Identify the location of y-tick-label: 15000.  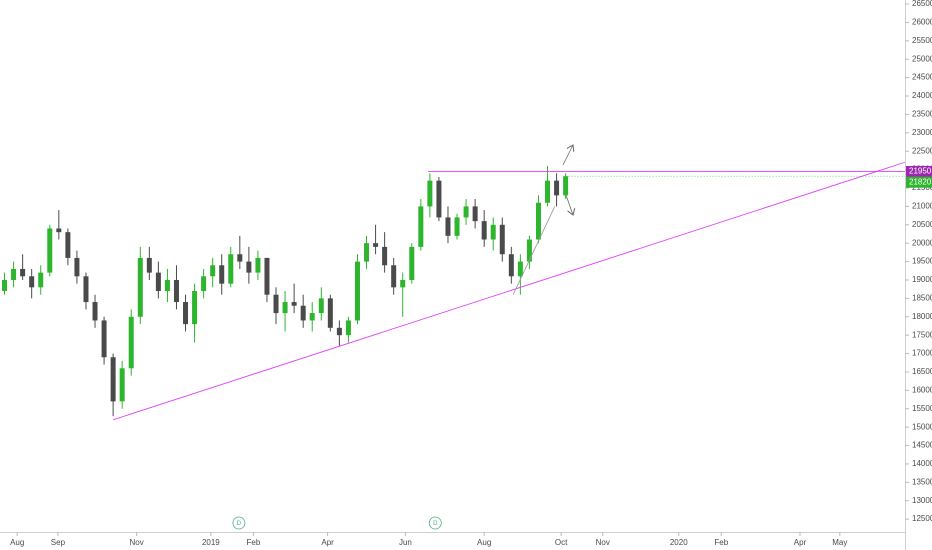
(922, 426).